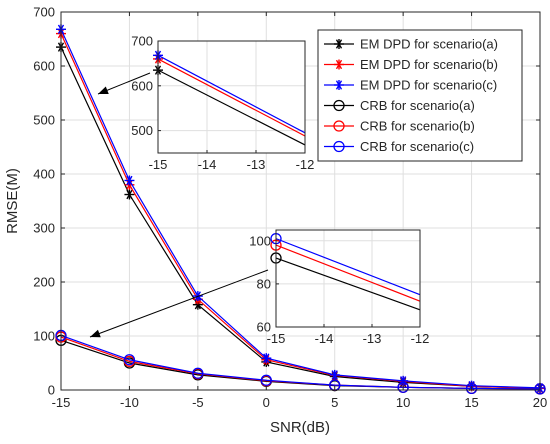 The image size is (550, 444). What do you see at coordinates (44, 174) in the screenshot?
I see `y-tick-label: 400` at bounding box center [44, 174].